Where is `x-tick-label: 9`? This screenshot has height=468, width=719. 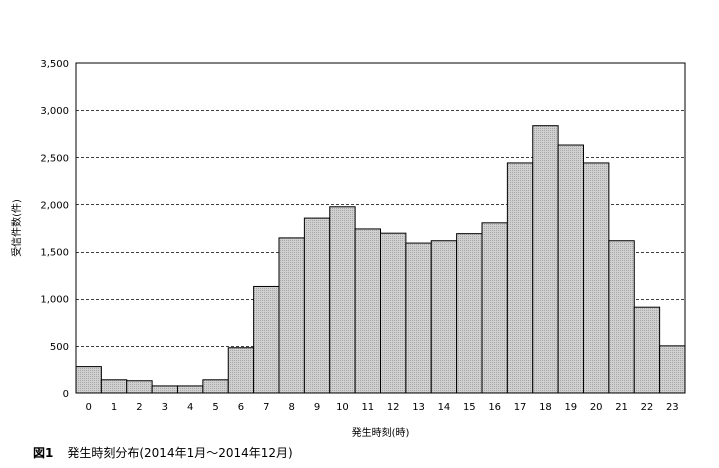 x-tick-label: 9 is located at coordinates (317, 407).